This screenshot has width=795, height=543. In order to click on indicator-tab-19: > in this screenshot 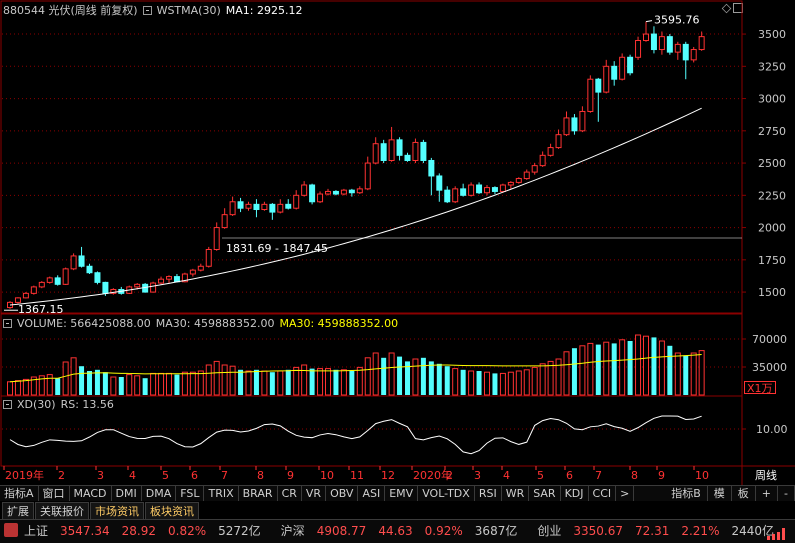, I will do `click(625, 493)`.